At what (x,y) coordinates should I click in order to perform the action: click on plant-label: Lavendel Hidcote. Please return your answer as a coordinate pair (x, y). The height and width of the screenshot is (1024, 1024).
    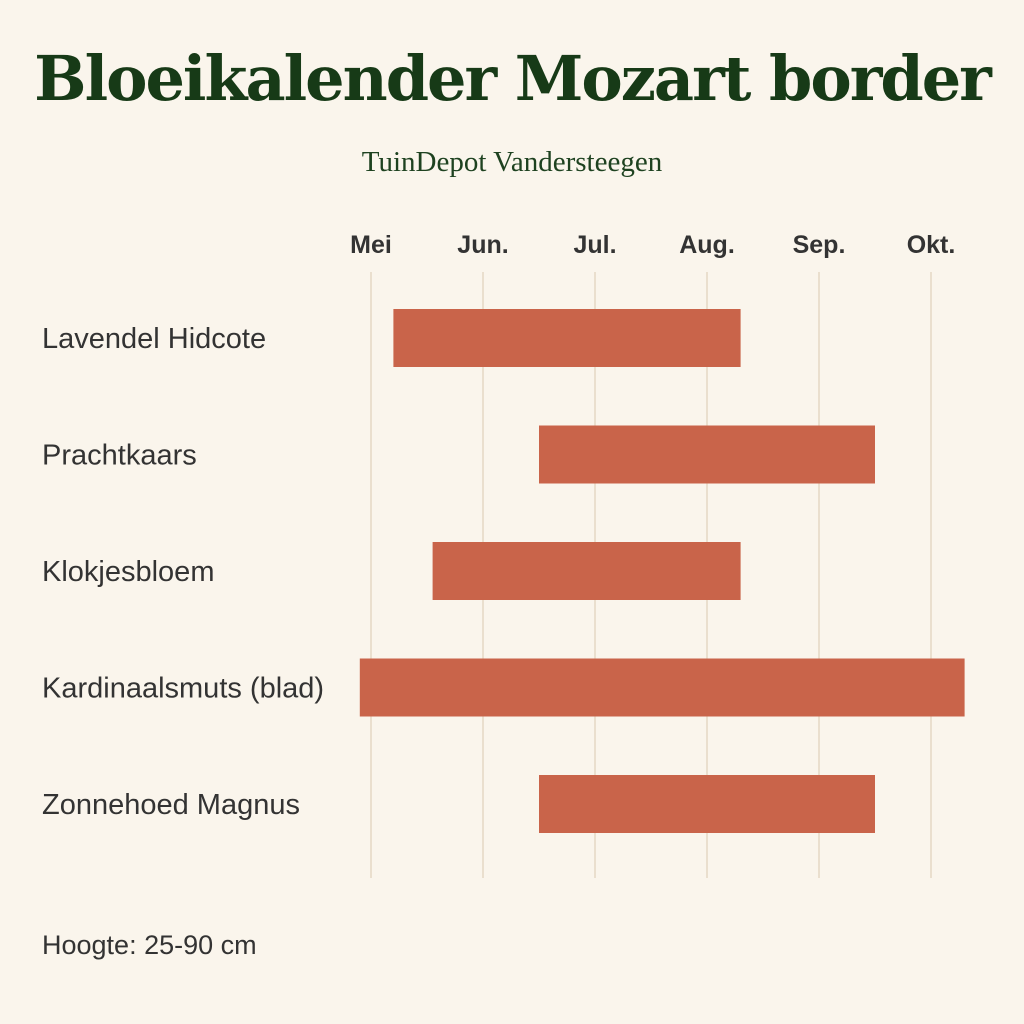
    Looking at the image, I should click on (154, 339).